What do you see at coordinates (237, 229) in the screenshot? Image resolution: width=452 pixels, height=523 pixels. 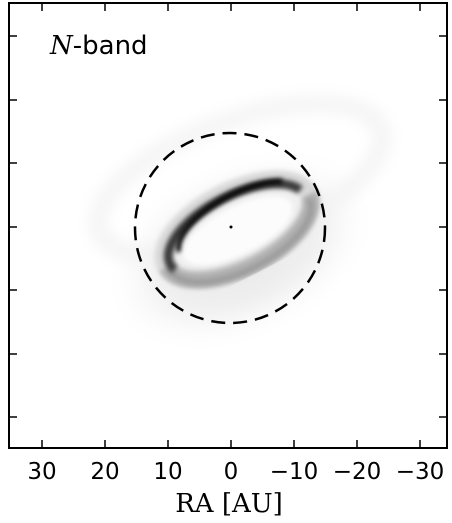 I see `disk-ring` at bounding box center [237, 229].